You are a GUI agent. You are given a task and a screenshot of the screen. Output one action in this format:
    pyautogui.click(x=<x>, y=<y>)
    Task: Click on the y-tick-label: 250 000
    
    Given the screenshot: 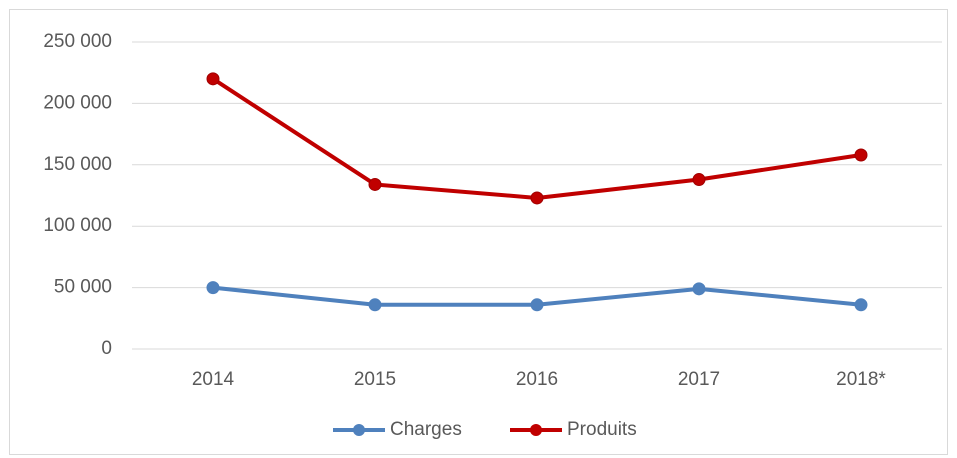 What is the action you would take?
    pyautogui.click(x=77, y=41)
    